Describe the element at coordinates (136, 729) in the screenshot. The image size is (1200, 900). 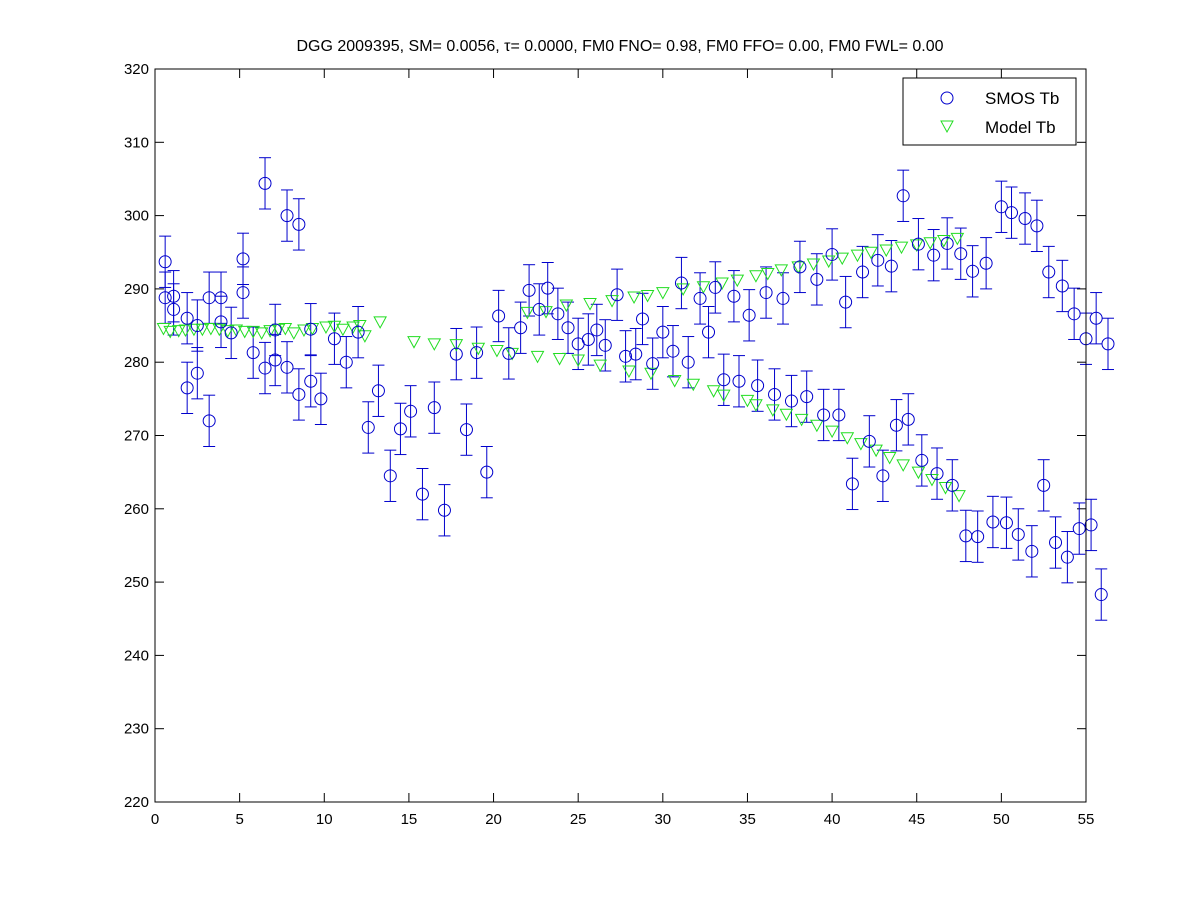
I see `y-tick-label: 230` at that location.